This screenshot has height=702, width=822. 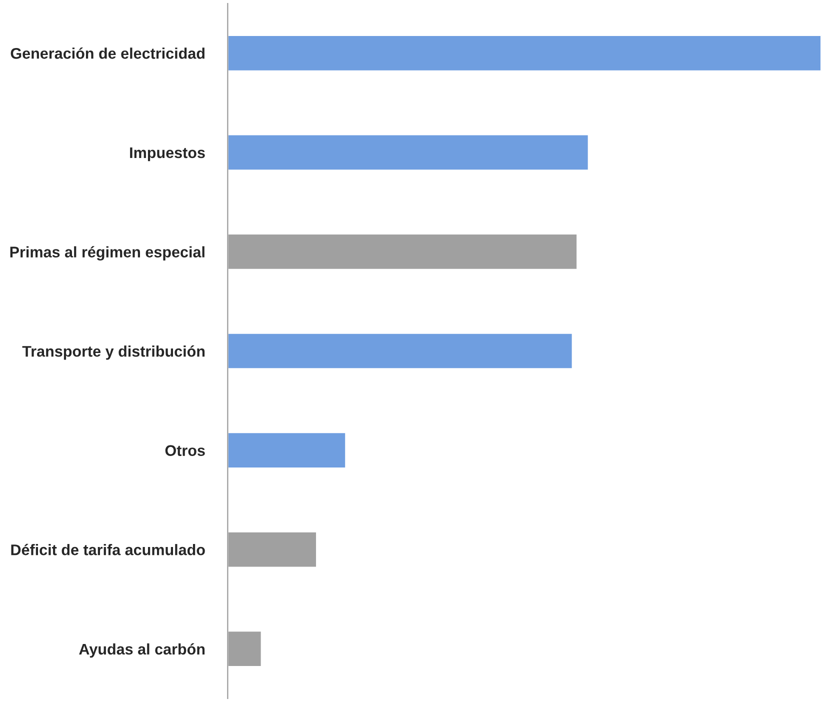 What do you see at coordinates (167, 154) in the screenshot?
I see `y-tick-label: Impuestos` at bounding box center [167, 154].